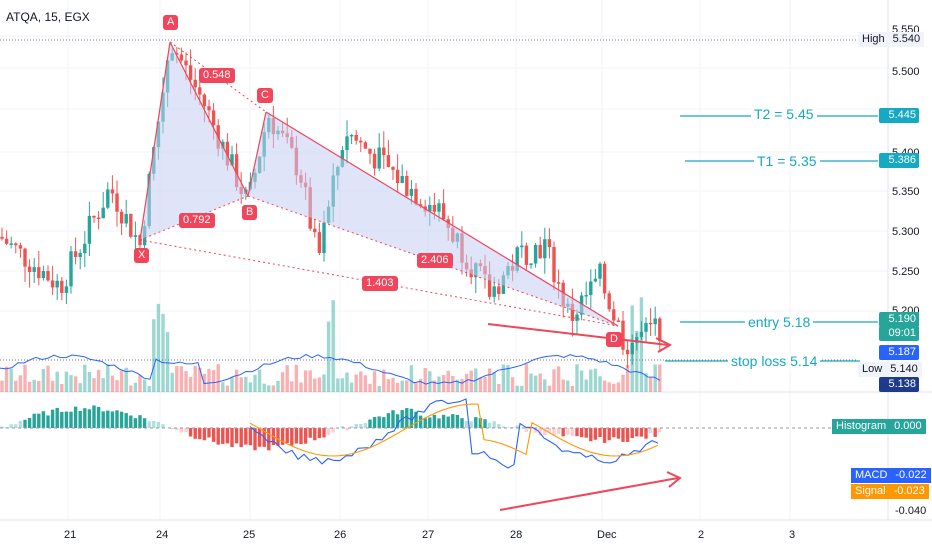  What do you see at coordinates (578, 334) in the screenshot?
I see `divergence-line-price` at bounding box center [578, 334].